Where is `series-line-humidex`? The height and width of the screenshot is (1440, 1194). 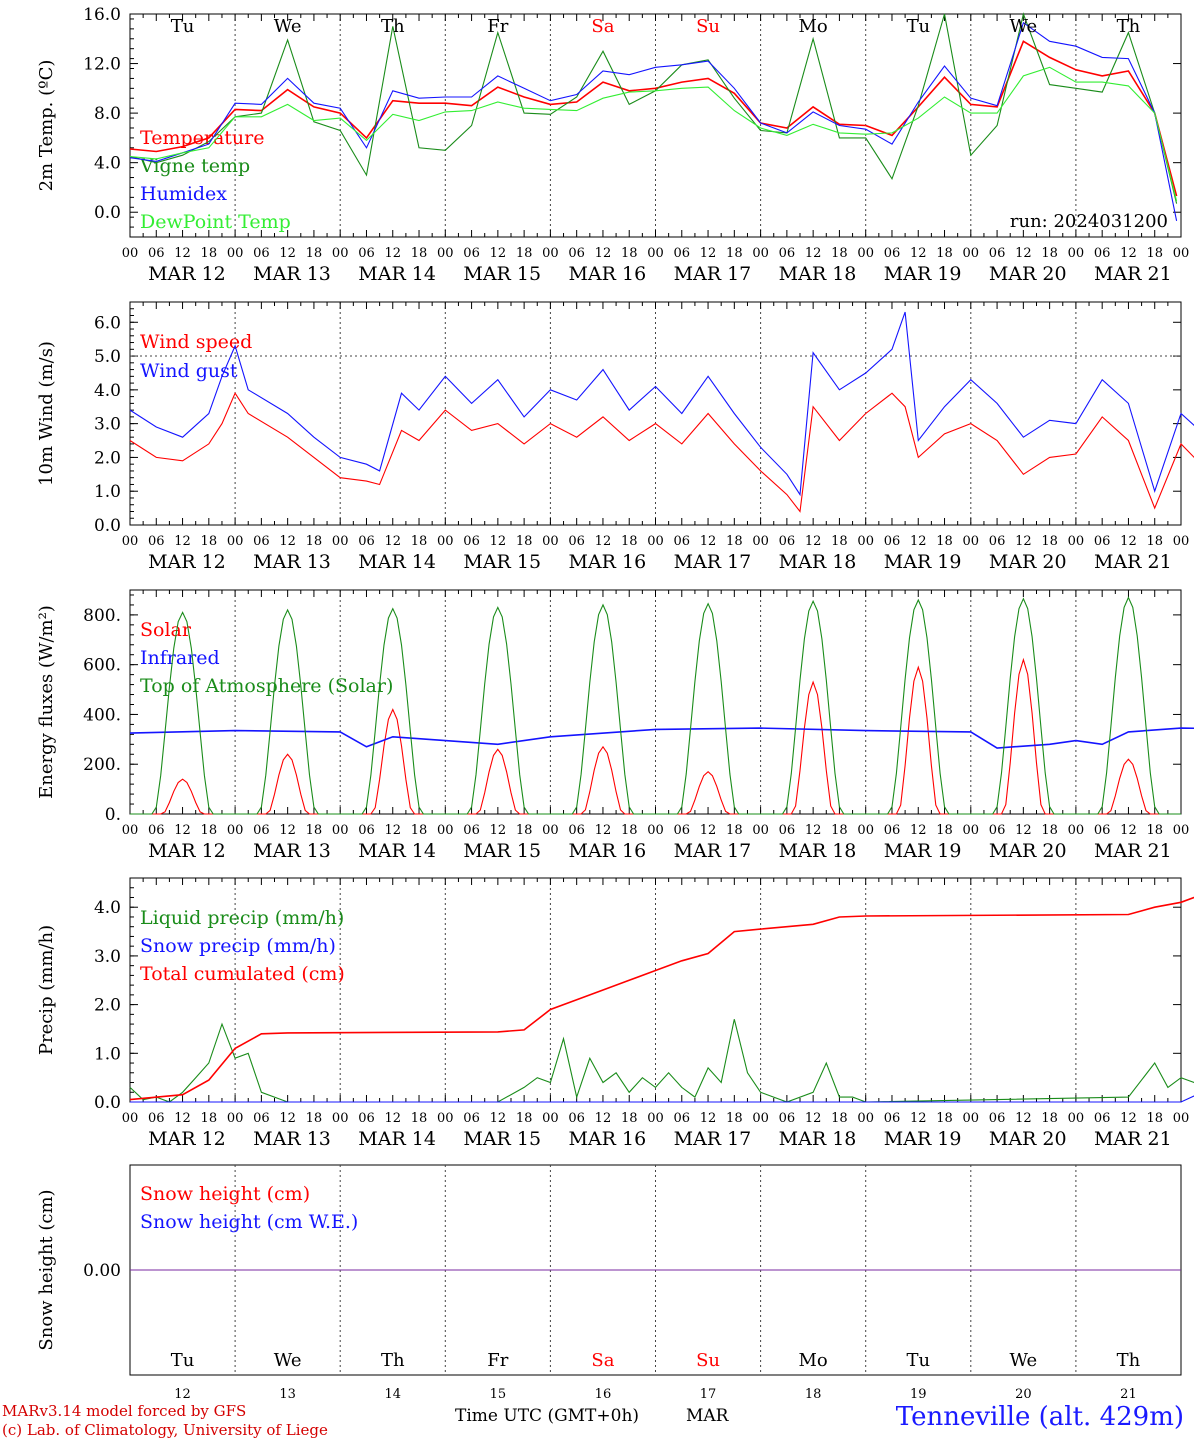 series-line-humidex is located at coordinates (653, 121).